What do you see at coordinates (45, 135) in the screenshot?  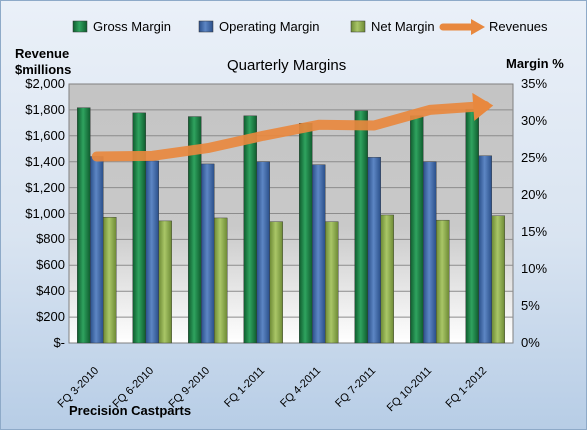 I see `left-axis-tick: $1,600` at bounding box center [45, 135].